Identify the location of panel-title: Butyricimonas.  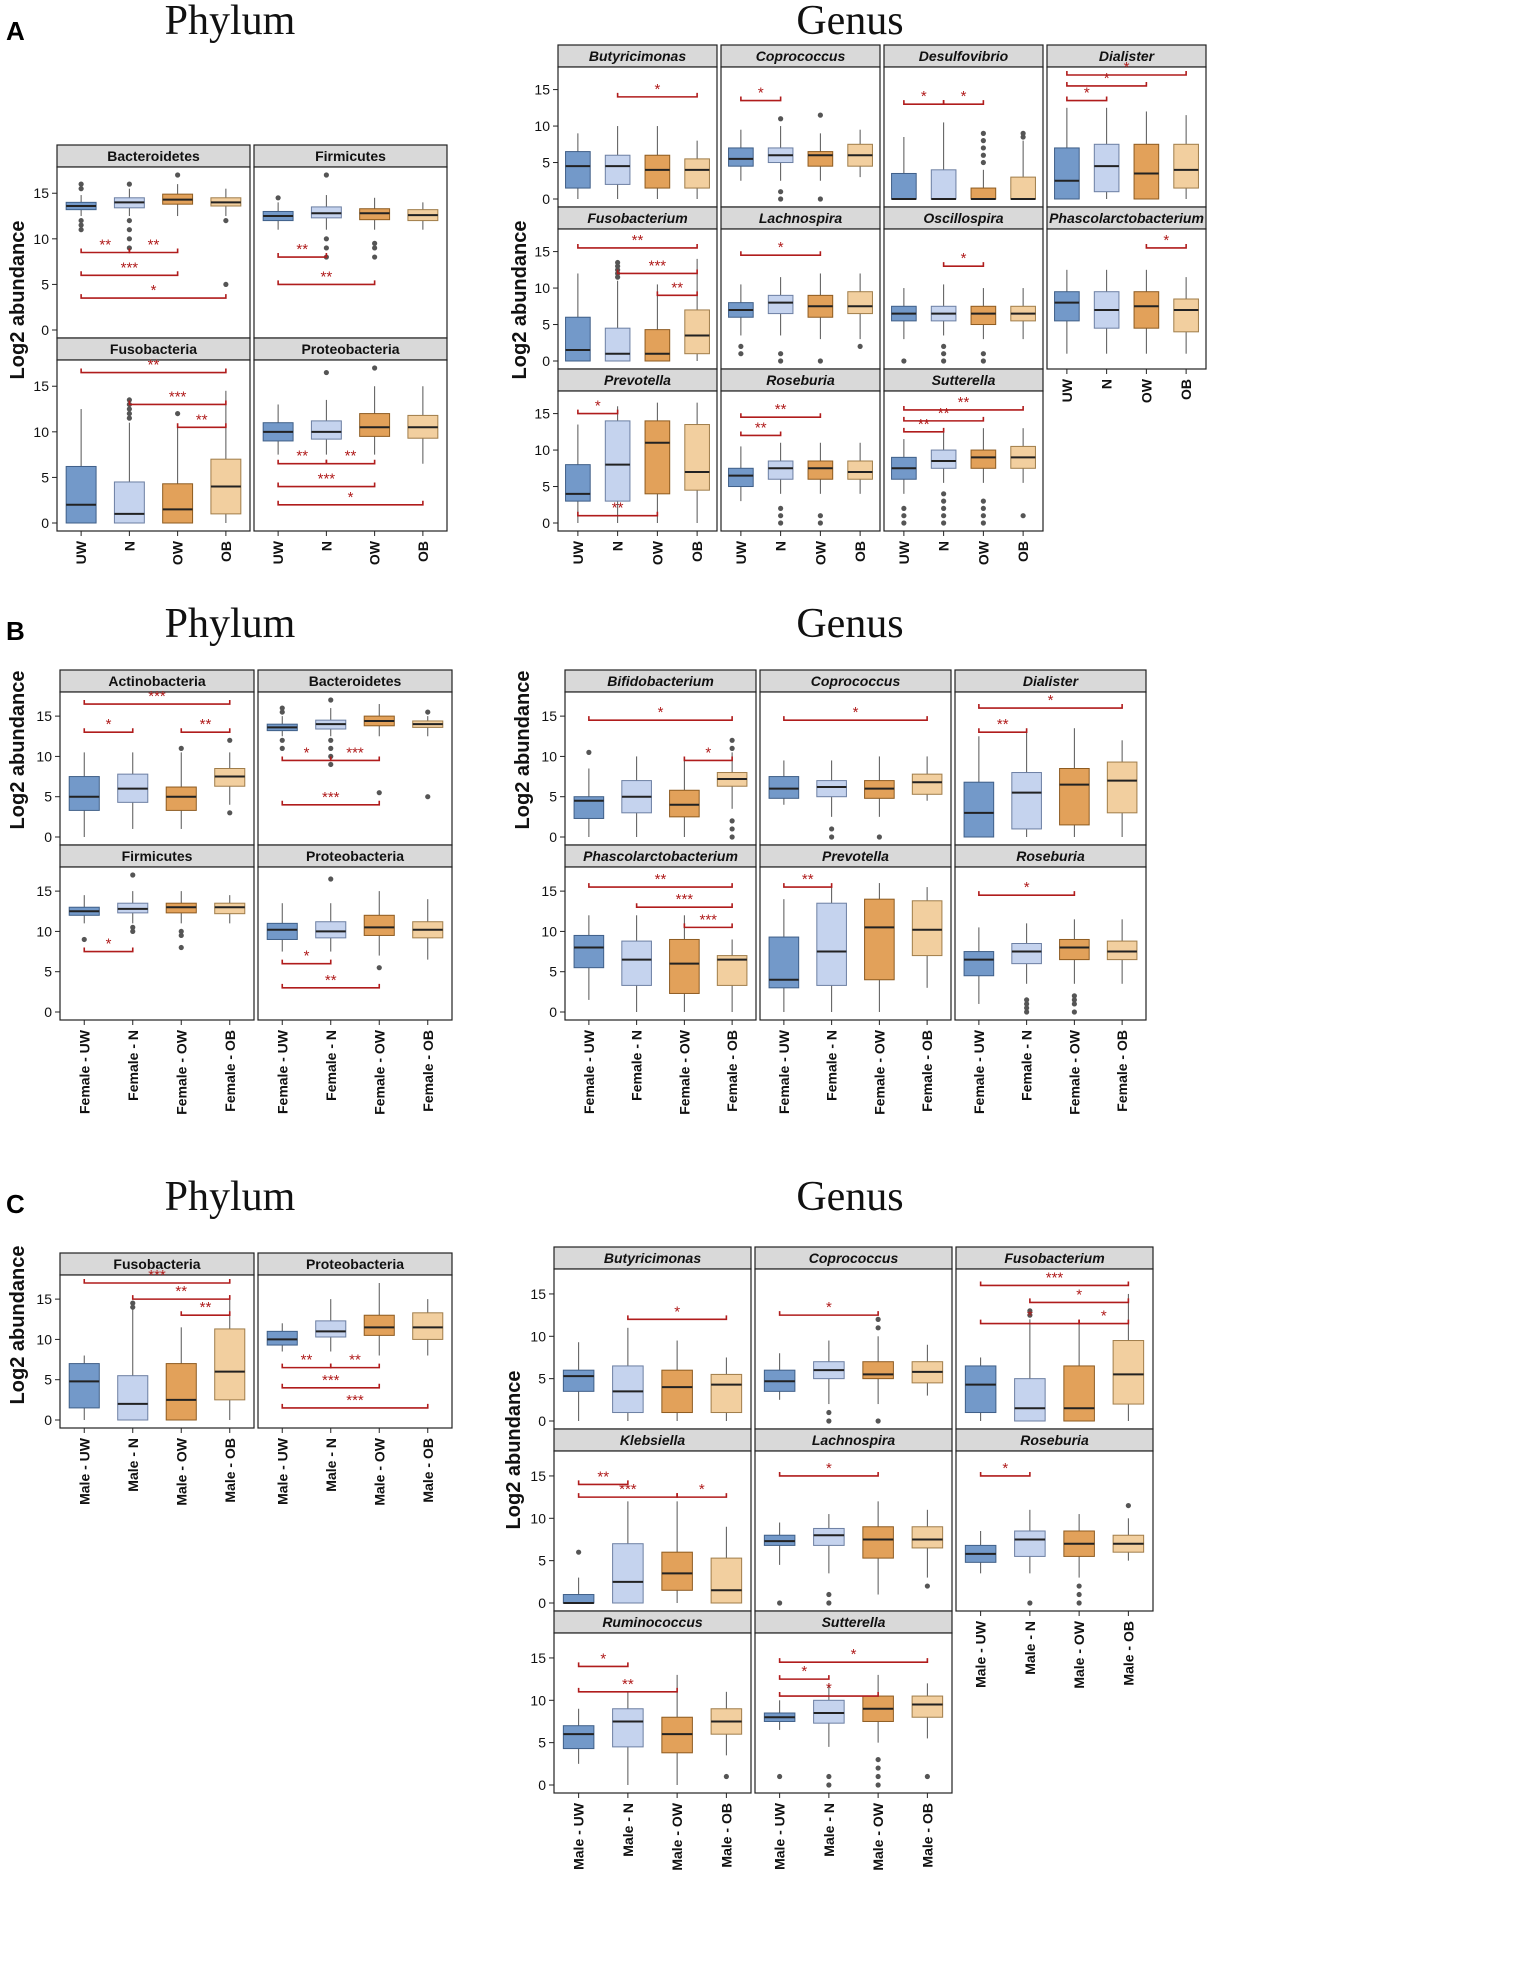
(652, 1258).